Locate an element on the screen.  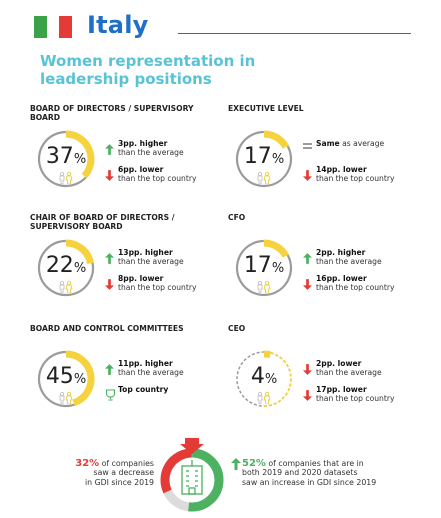
flag-stripe-red is located at coordinates (66, 27).